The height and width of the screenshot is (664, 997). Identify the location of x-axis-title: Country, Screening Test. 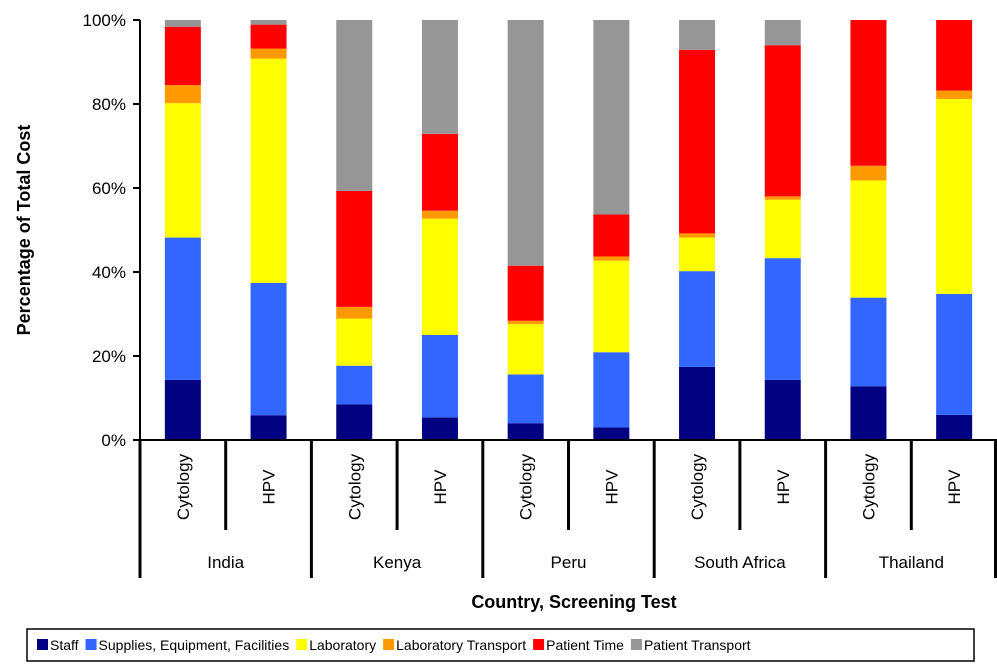
(573, 602).